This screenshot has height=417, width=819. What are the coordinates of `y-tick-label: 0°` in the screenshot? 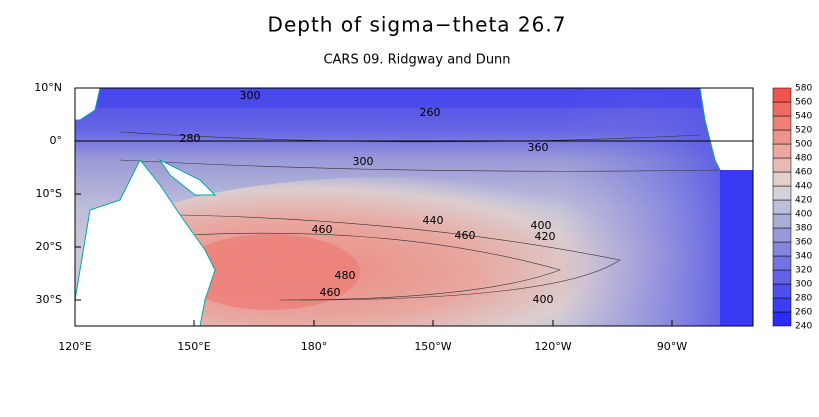 It's located at (56, 140).